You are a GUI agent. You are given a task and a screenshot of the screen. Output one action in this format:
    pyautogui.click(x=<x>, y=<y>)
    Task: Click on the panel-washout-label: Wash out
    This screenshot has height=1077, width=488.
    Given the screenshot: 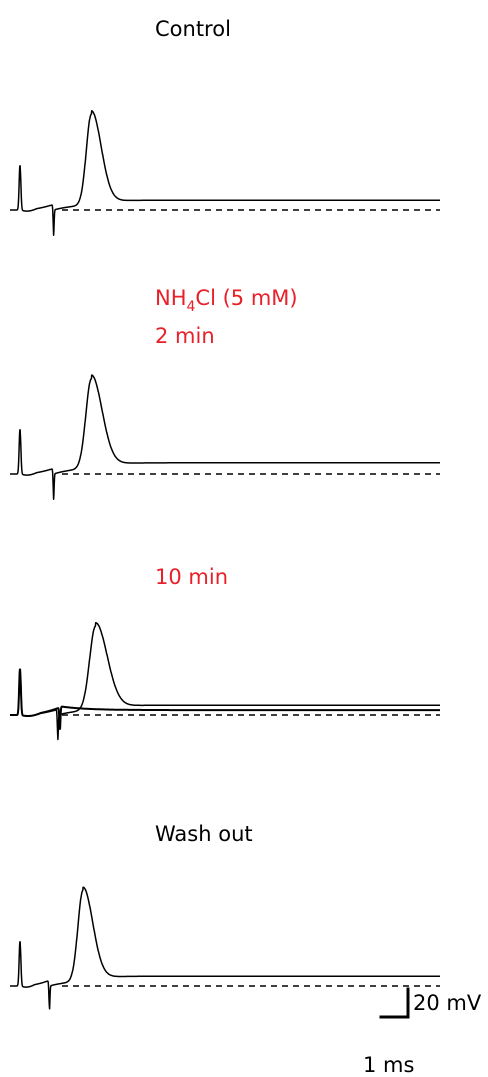 What is the action you would take?
    pyautogui.click(x=204, y=834)
    